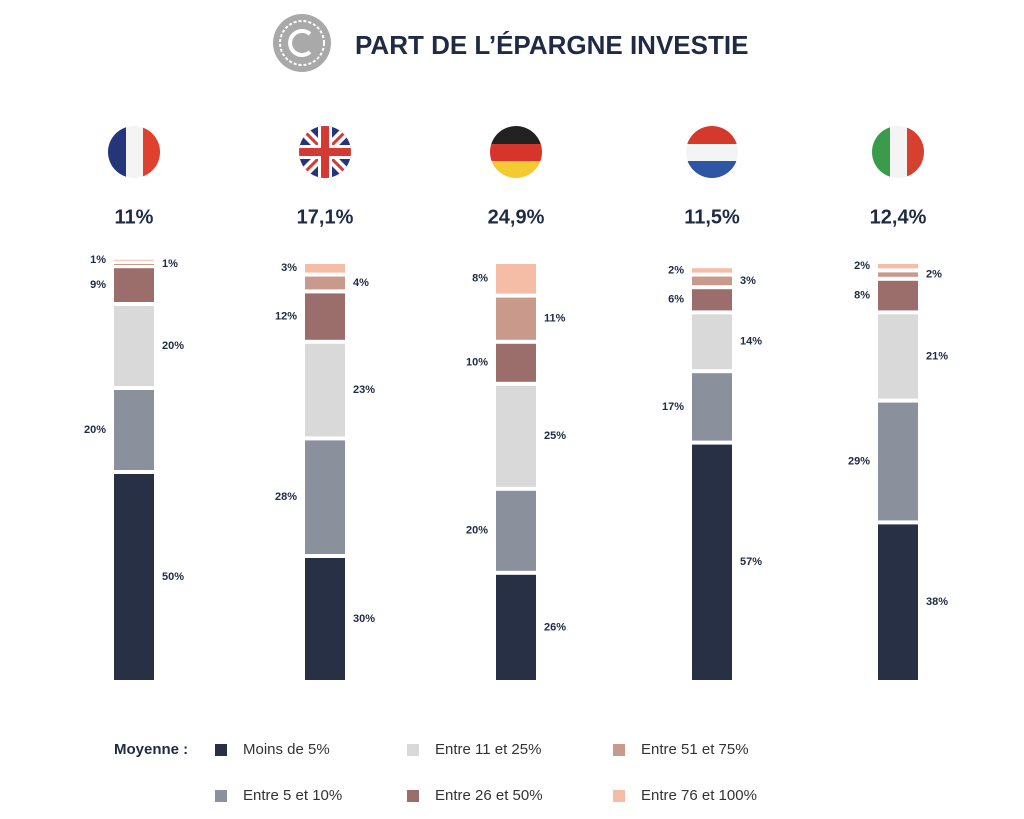 The width and height of the screenshot is (1024, 819). Describe the element at coordinates (286, 749) in the screenshot. I see `legend-label: Moins de 5%` at that location.